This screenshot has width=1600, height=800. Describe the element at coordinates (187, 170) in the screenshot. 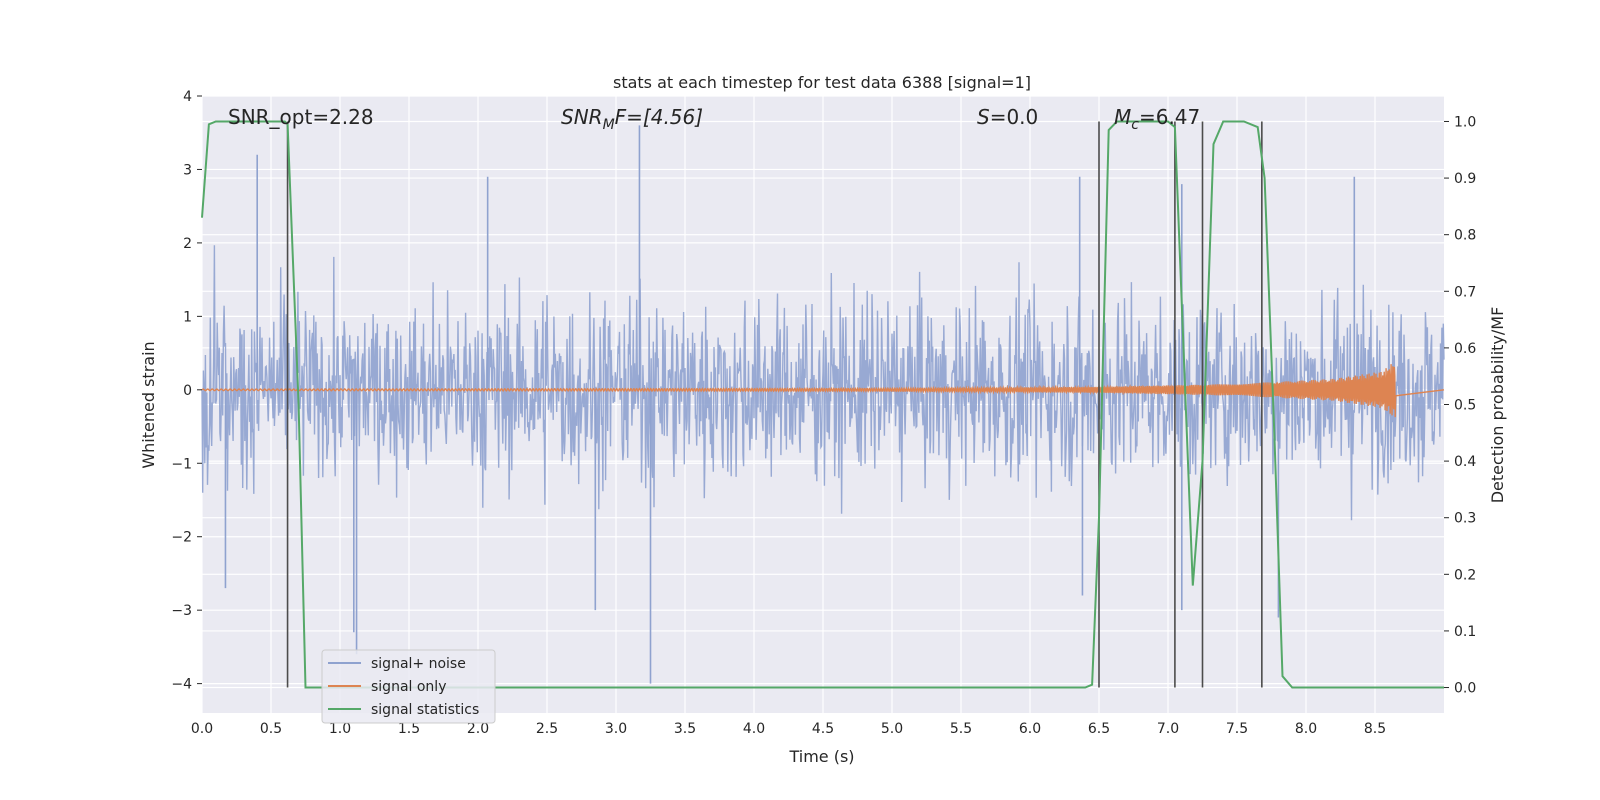

I see `y-left-tick-label: 3` at that location.